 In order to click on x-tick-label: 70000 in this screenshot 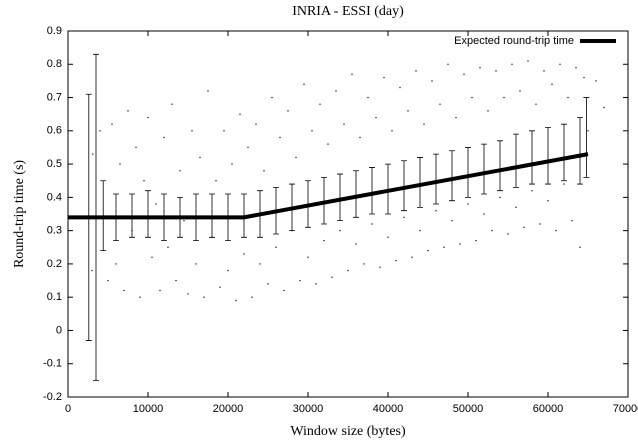, I will do `click(625, 409)`.